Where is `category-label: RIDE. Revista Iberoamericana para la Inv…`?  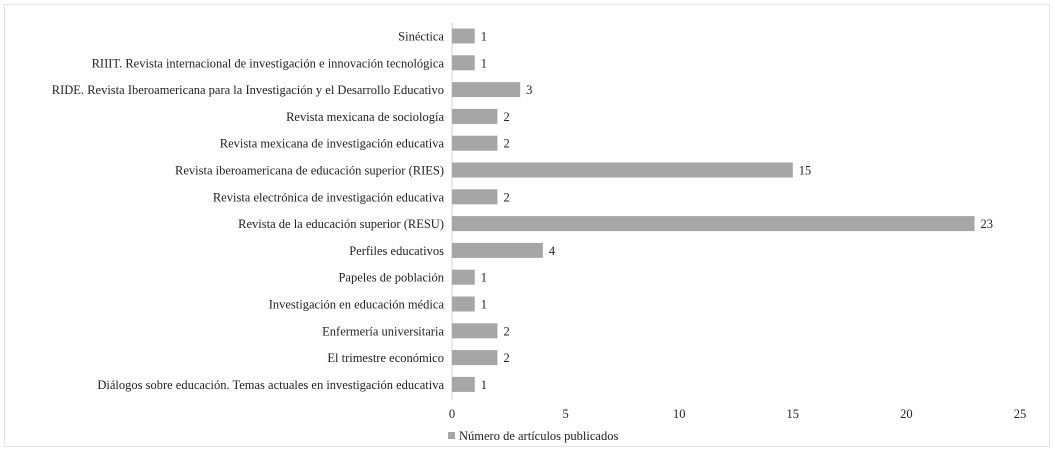
category-label: RIDE. Revista Iberoamericana para la Inv… is located at coordinates (248, 90).